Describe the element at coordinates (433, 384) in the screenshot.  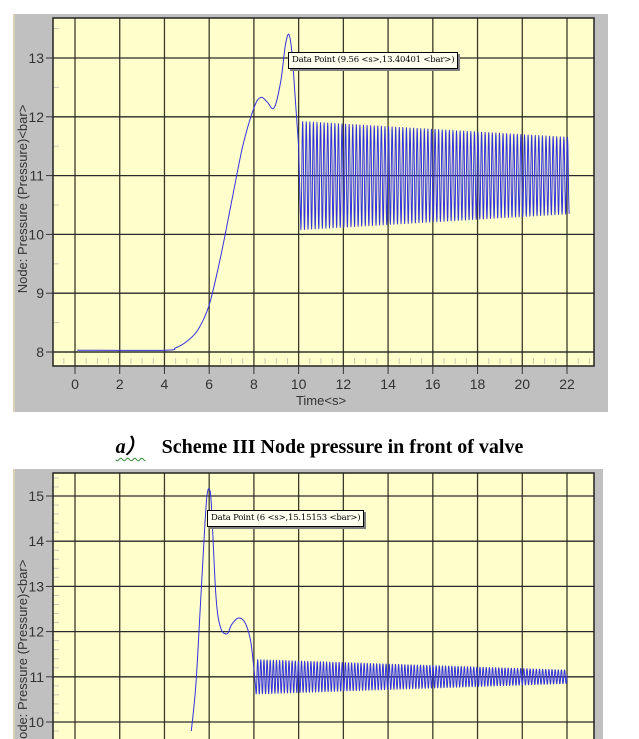
I see `x-tick-label: 16` at that location.